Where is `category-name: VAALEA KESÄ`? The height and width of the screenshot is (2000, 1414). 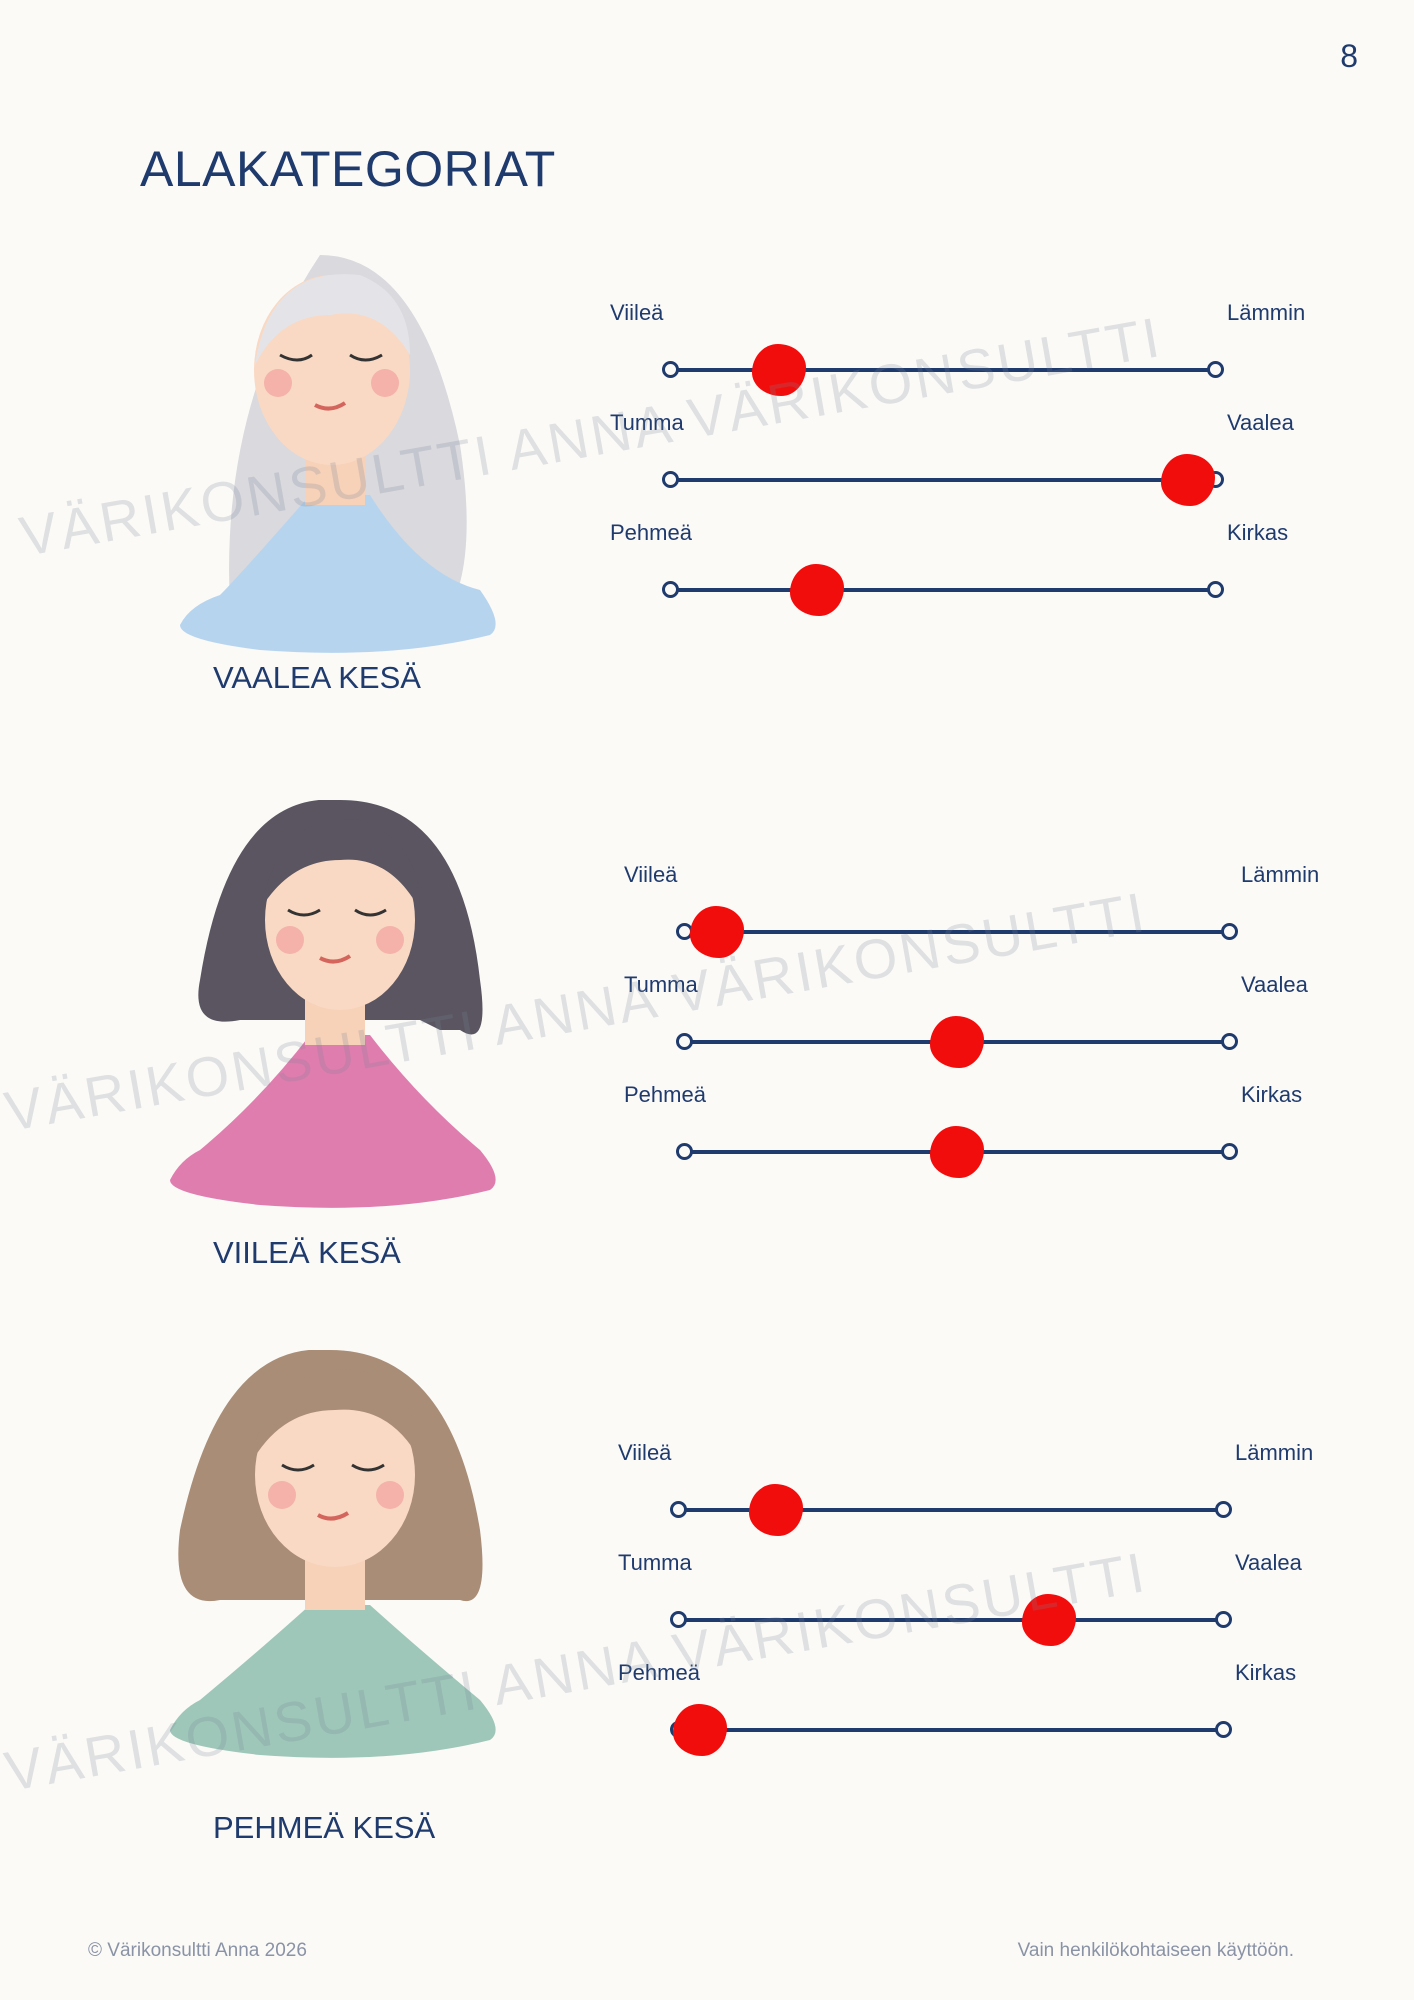
category-name: VAALEA KESÄ is located at coordinates (317, 677).